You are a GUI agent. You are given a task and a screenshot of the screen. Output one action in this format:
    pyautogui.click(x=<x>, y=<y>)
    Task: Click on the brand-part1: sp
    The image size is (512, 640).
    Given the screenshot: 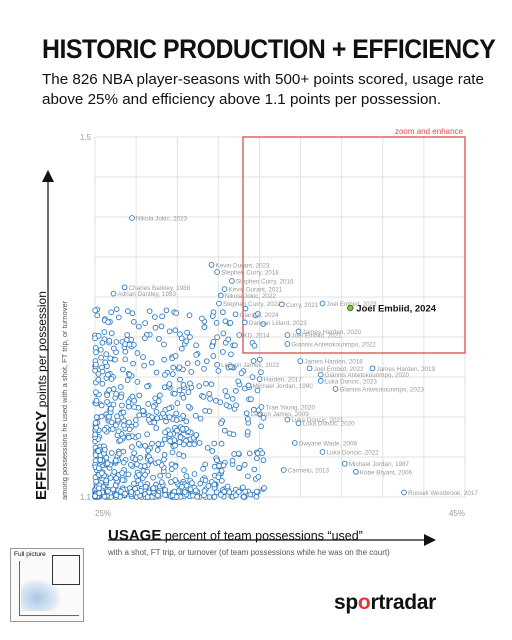 What is the action you would take?
    pyautogui.click(x=346, y=602)
    